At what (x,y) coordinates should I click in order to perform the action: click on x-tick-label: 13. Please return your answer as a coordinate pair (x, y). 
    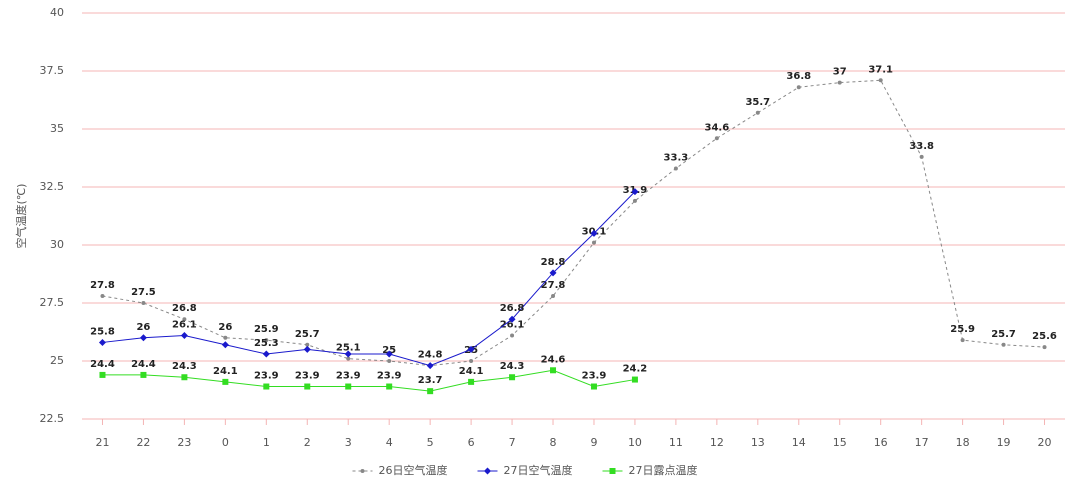
    Looking at the image, I should click on (758, 442).